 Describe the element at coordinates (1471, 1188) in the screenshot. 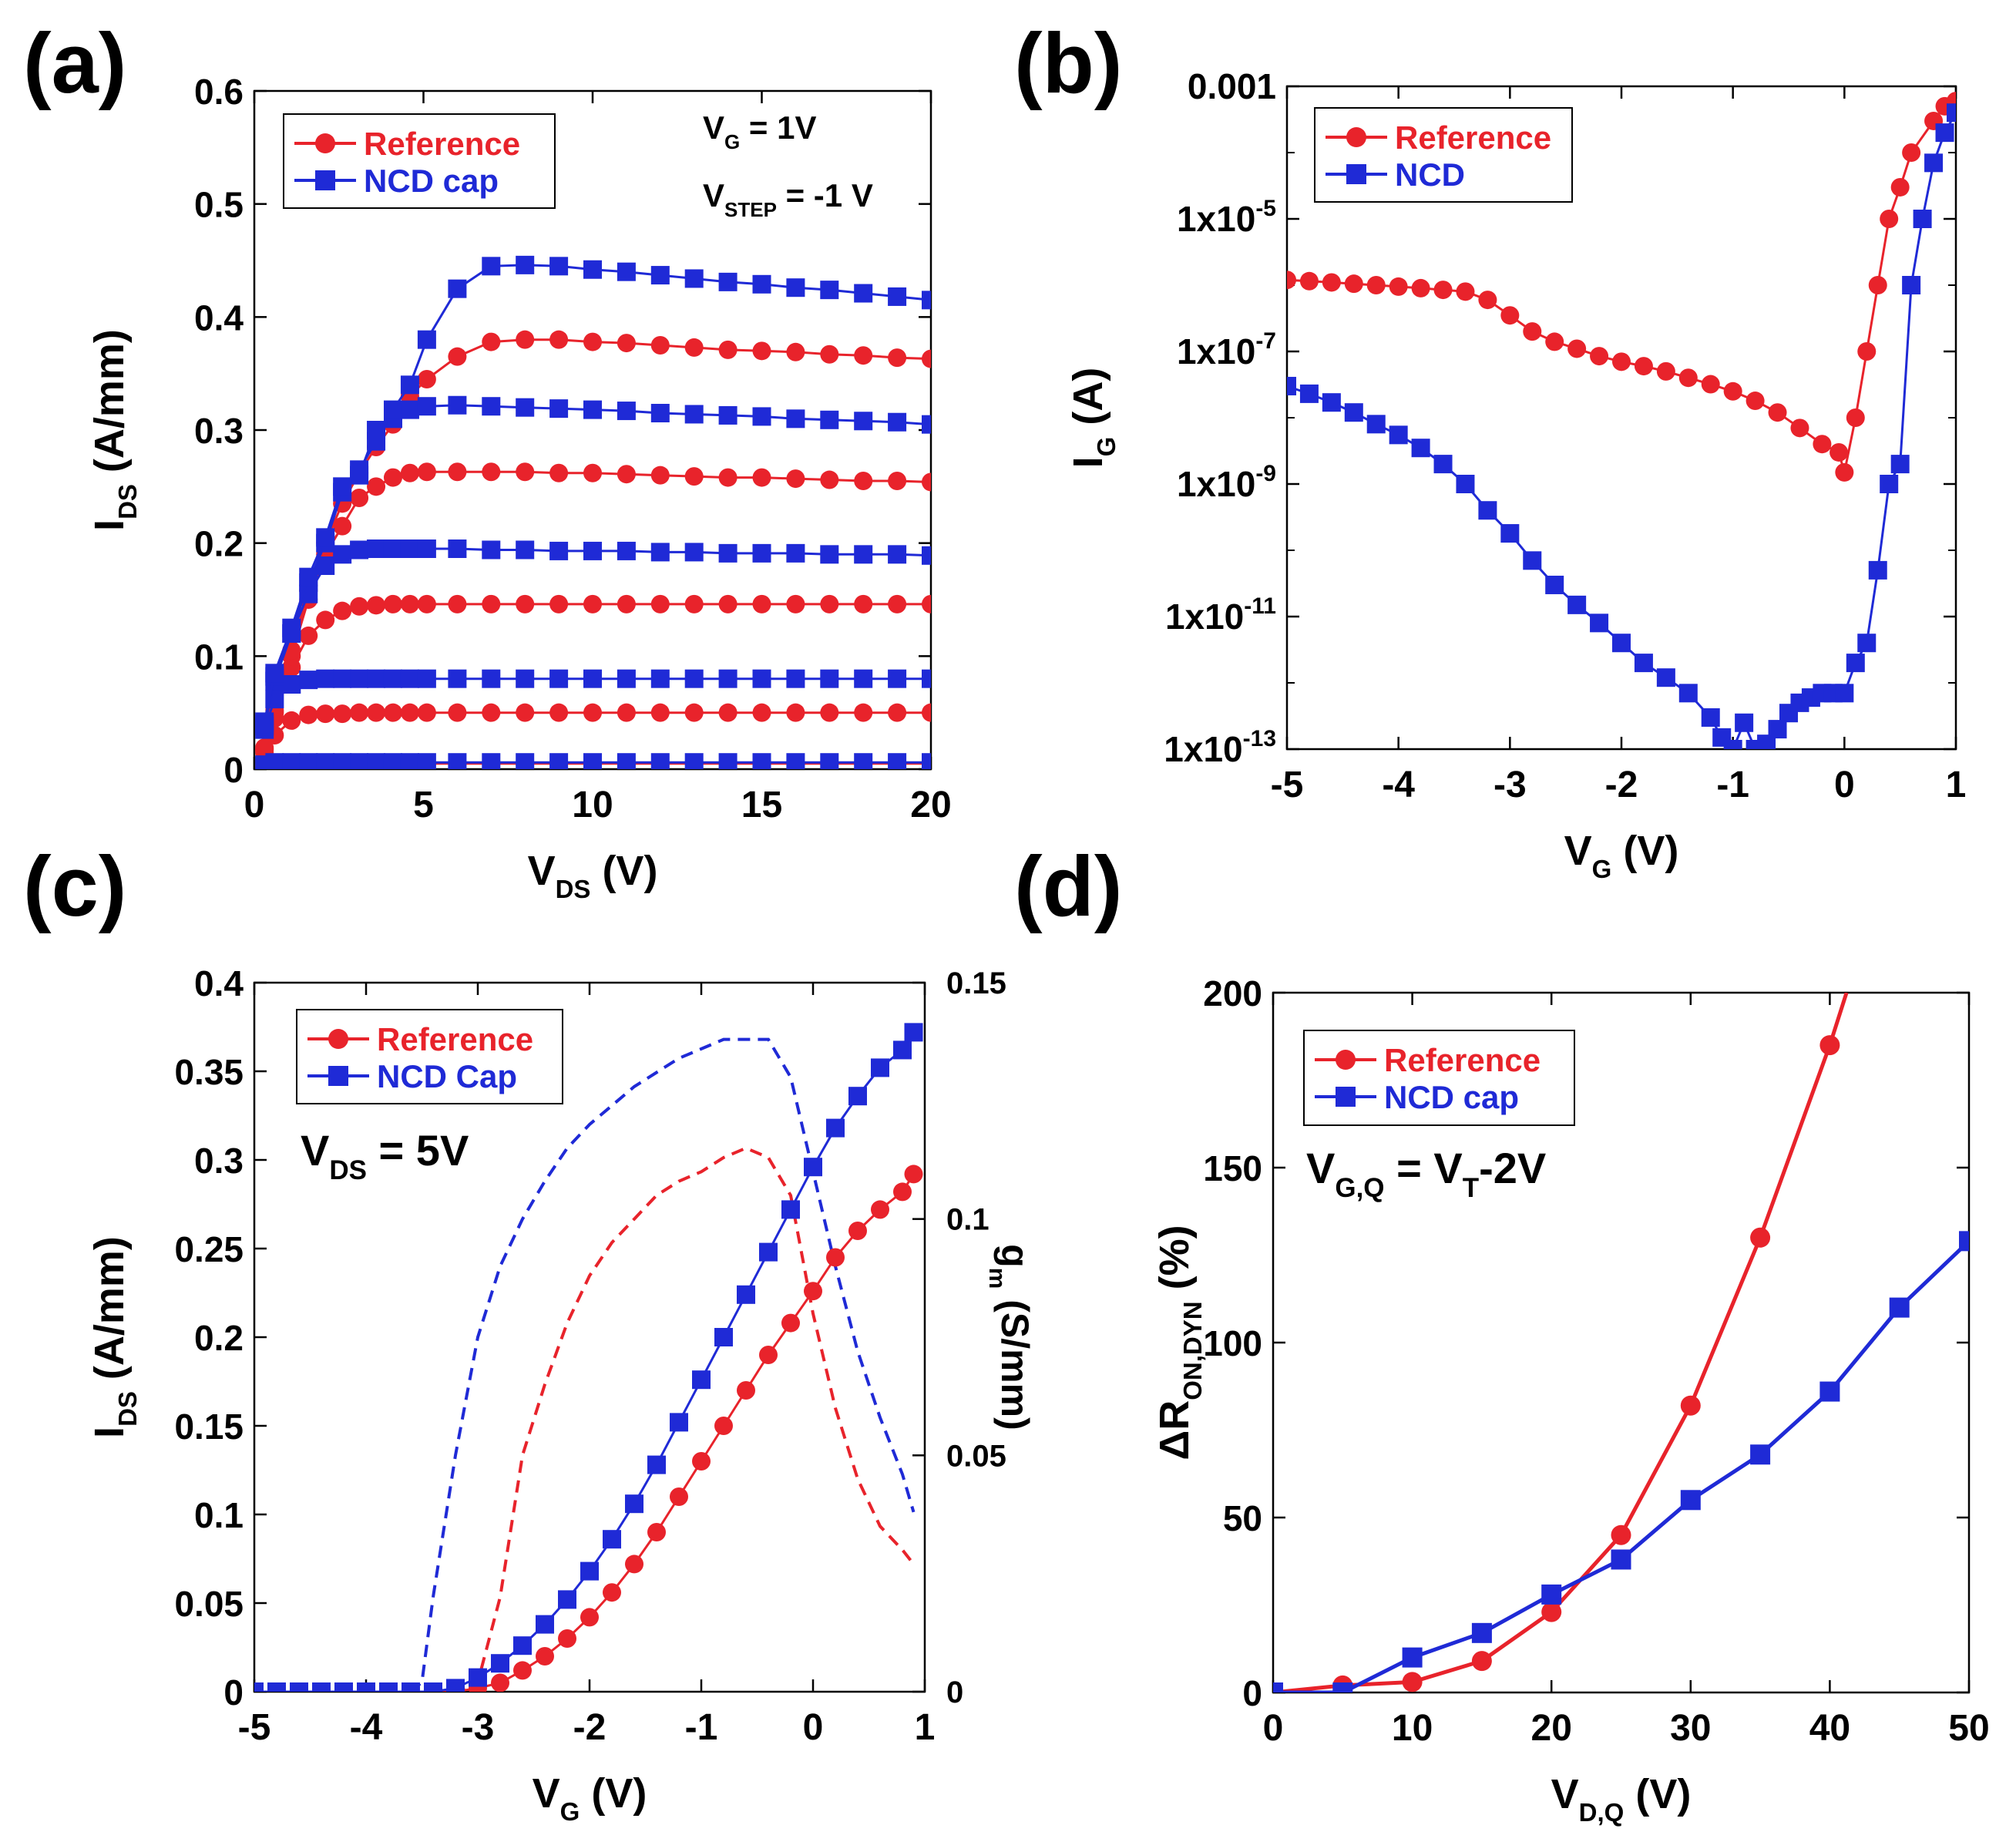

I see `annotation-part: T` at that location.